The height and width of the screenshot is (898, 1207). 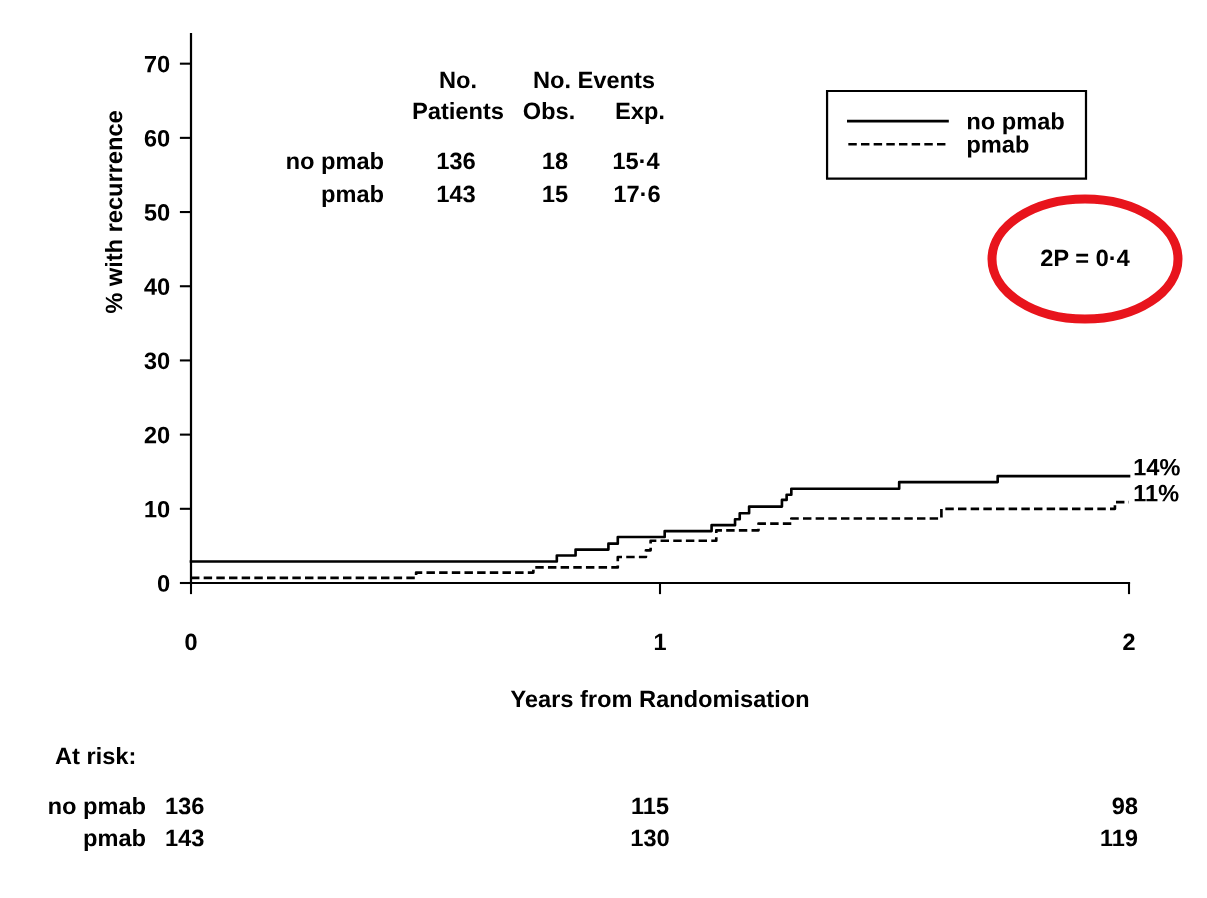 I want to click on text: 130, so click(x=650, y=838).